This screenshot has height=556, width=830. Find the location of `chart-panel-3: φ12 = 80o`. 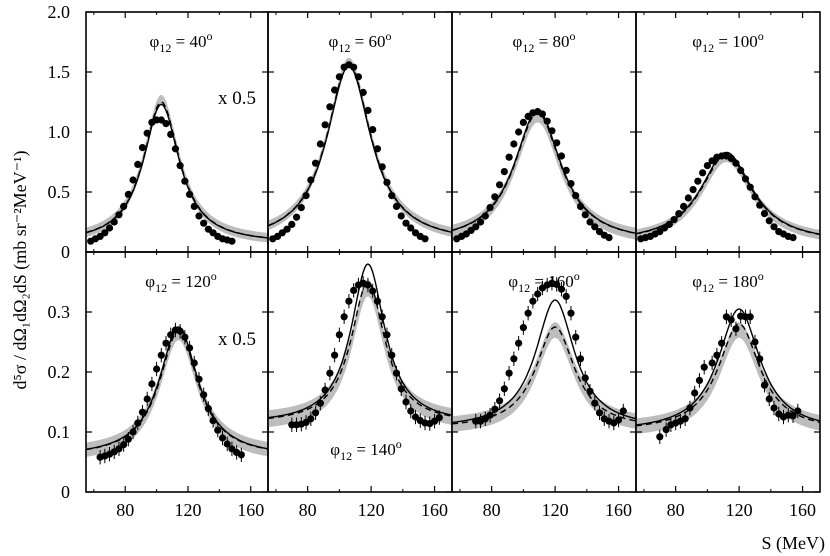

chart-panel-3: φ12 = 80o is located at coordinates (544, 132).